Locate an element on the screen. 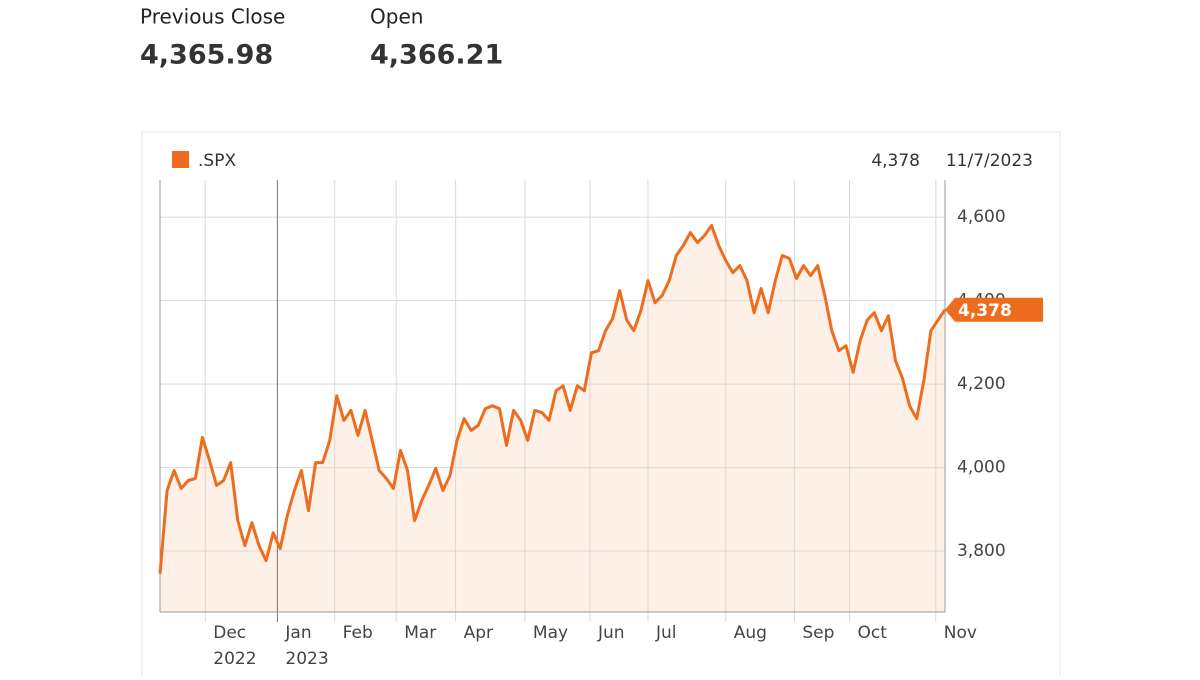  current-date: 11/7/2023 is located at coordinates (989, 161).